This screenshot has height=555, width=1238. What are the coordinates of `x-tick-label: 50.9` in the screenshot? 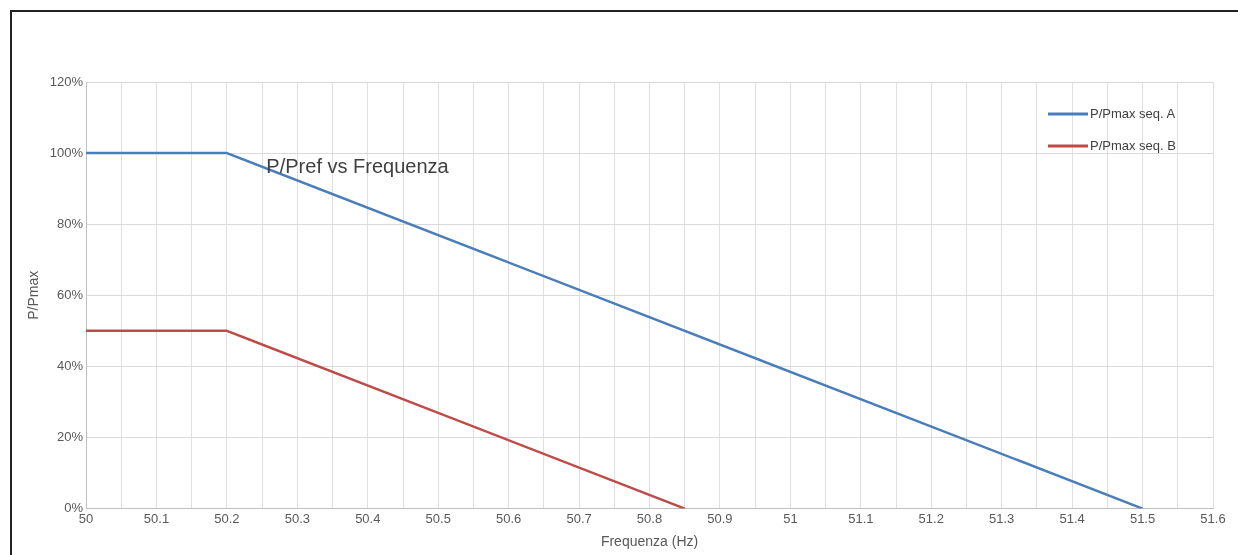 It's located at (720, 518).